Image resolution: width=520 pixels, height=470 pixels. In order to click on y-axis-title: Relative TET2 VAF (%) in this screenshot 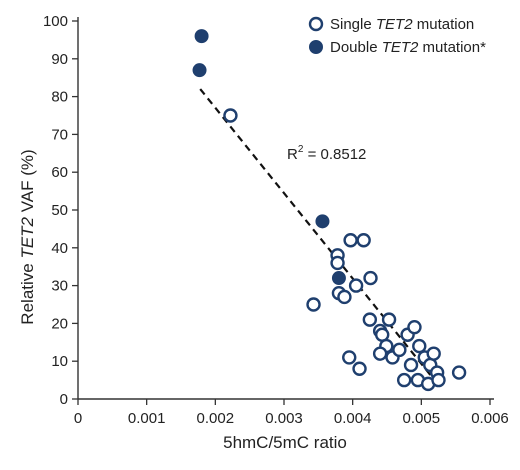, I will do `click(27, 236)`.